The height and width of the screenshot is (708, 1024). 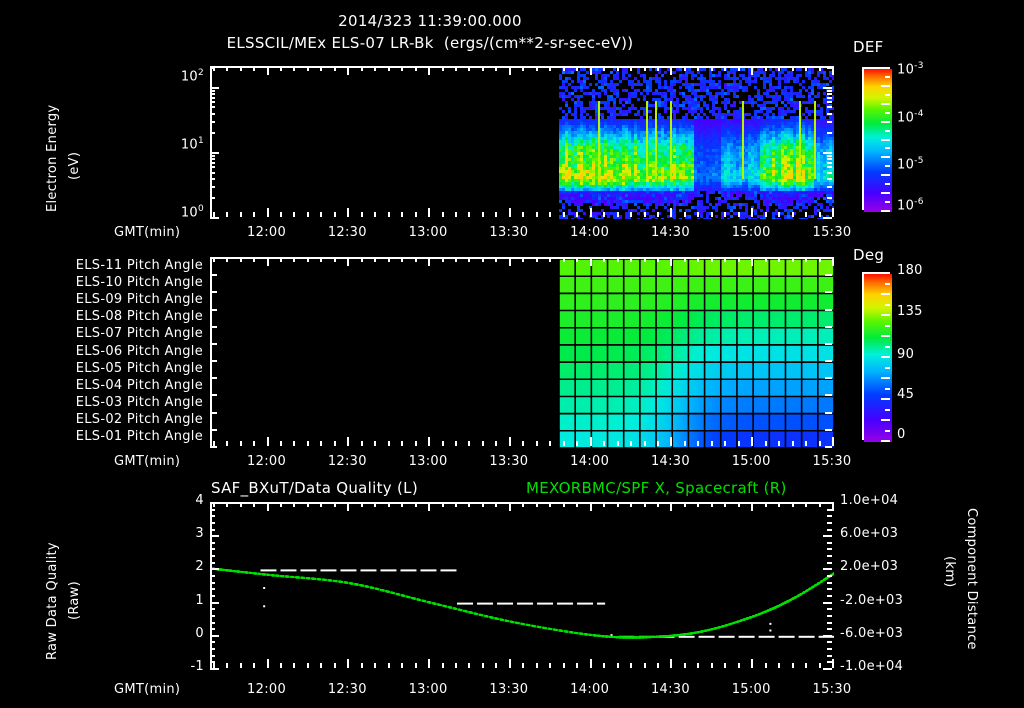 What do you see at coordinates (139, 265) in the screenshot?
I see `pitch-row-label-11: ELS-11 Pitch Angle` at bounding box center [139, 265].